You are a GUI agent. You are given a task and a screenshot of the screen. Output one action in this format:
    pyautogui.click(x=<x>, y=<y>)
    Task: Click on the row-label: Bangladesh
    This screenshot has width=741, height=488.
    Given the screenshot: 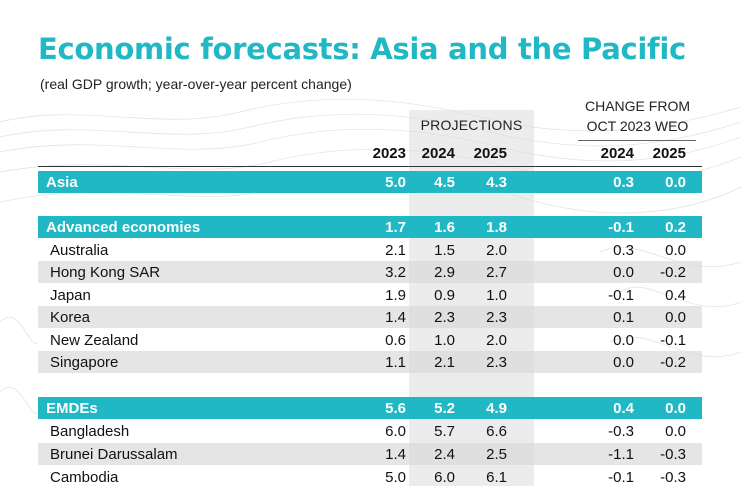 What is the action you would take?
    pyautogui.click(x=90, y=431)
    